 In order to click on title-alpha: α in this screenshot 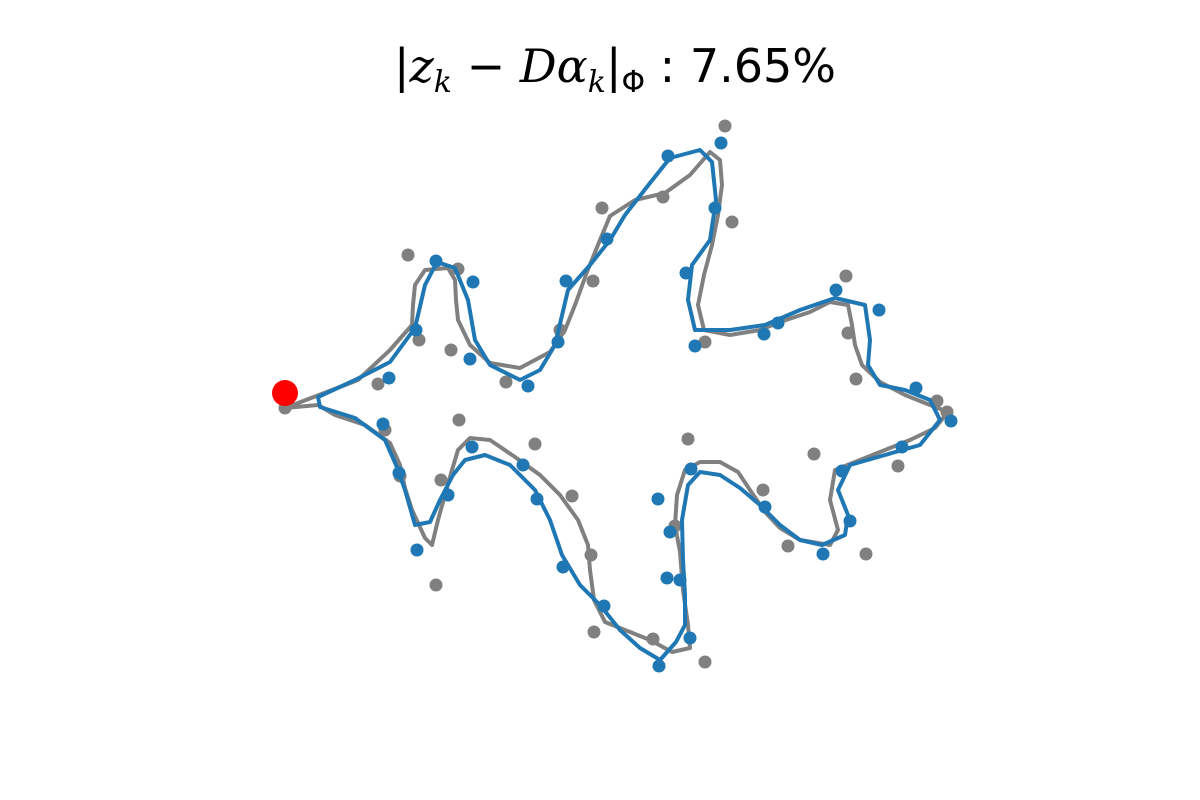, I will do `click(572, 66)`.